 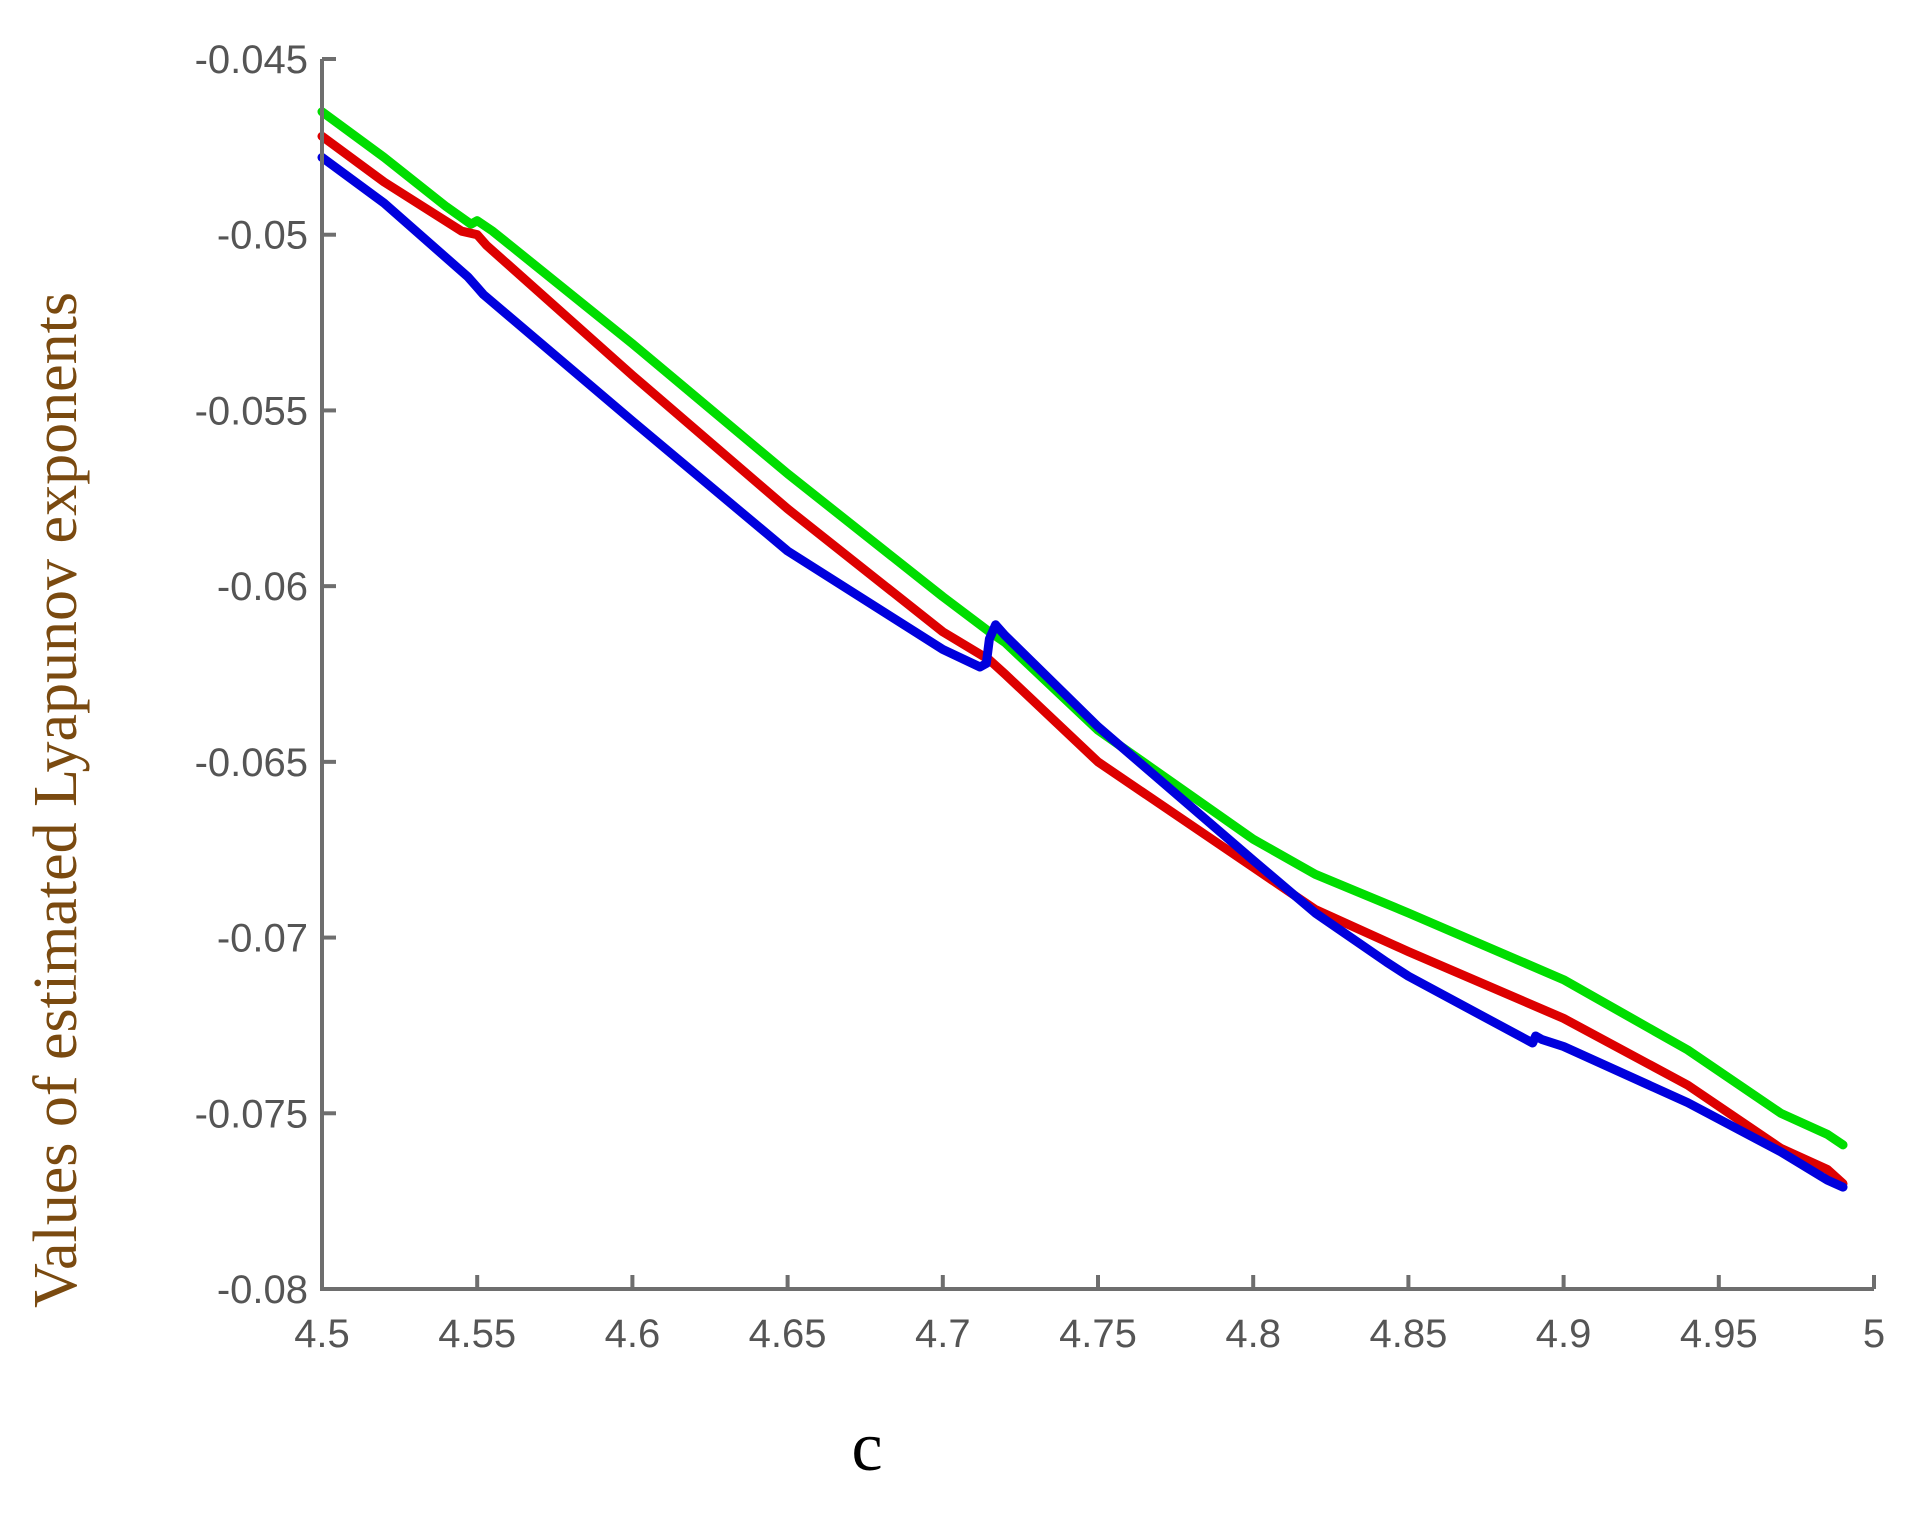 What do you see at coordinates (262, 1290) in the screenshot?
I see `y-tick-label: -0.08` at bounding box center [262, 1290].